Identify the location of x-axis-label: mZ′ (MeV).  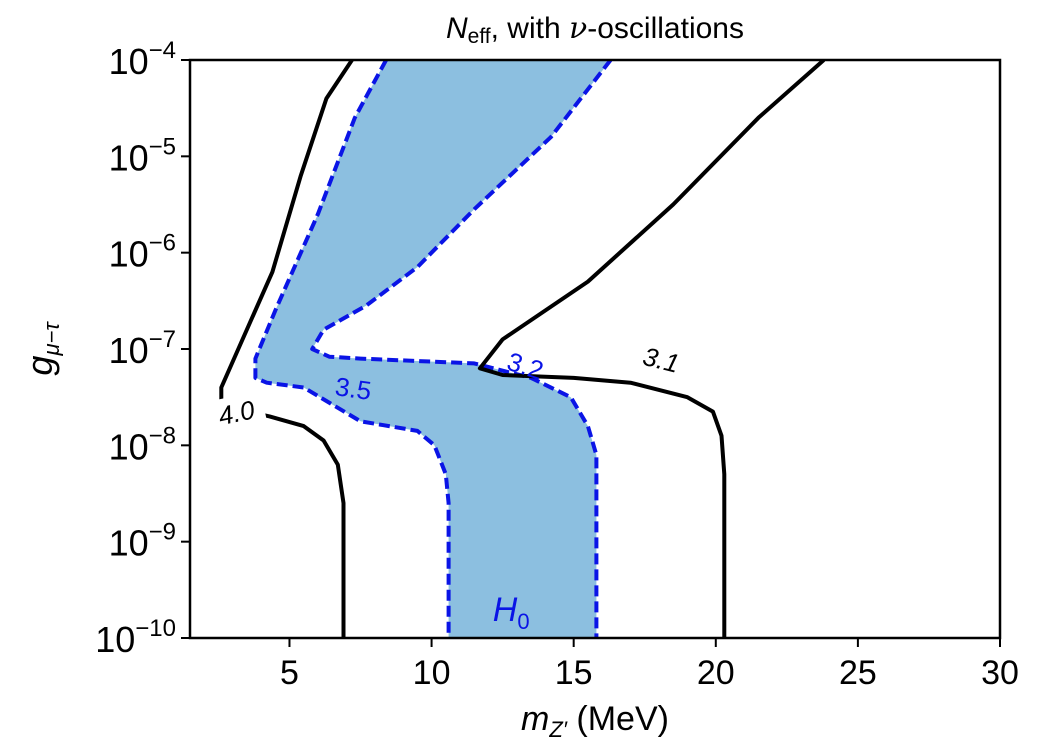
(595, 721).